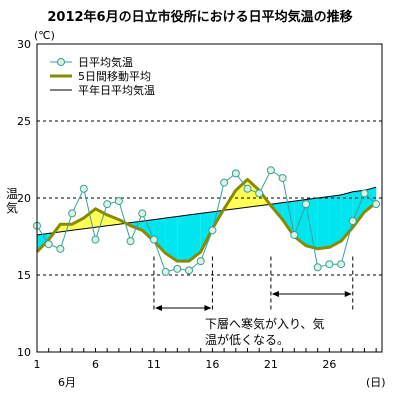  I want to click on y-tick-label: 10, so click(24, 352).